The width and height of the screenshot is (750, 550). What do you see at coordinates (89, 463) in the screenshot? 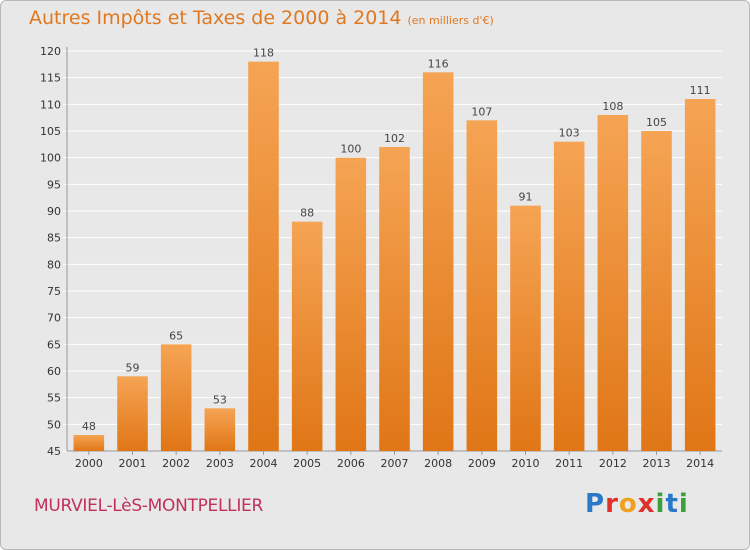
I see `x-tick-label: 2000` at bounding box center [89, 463].